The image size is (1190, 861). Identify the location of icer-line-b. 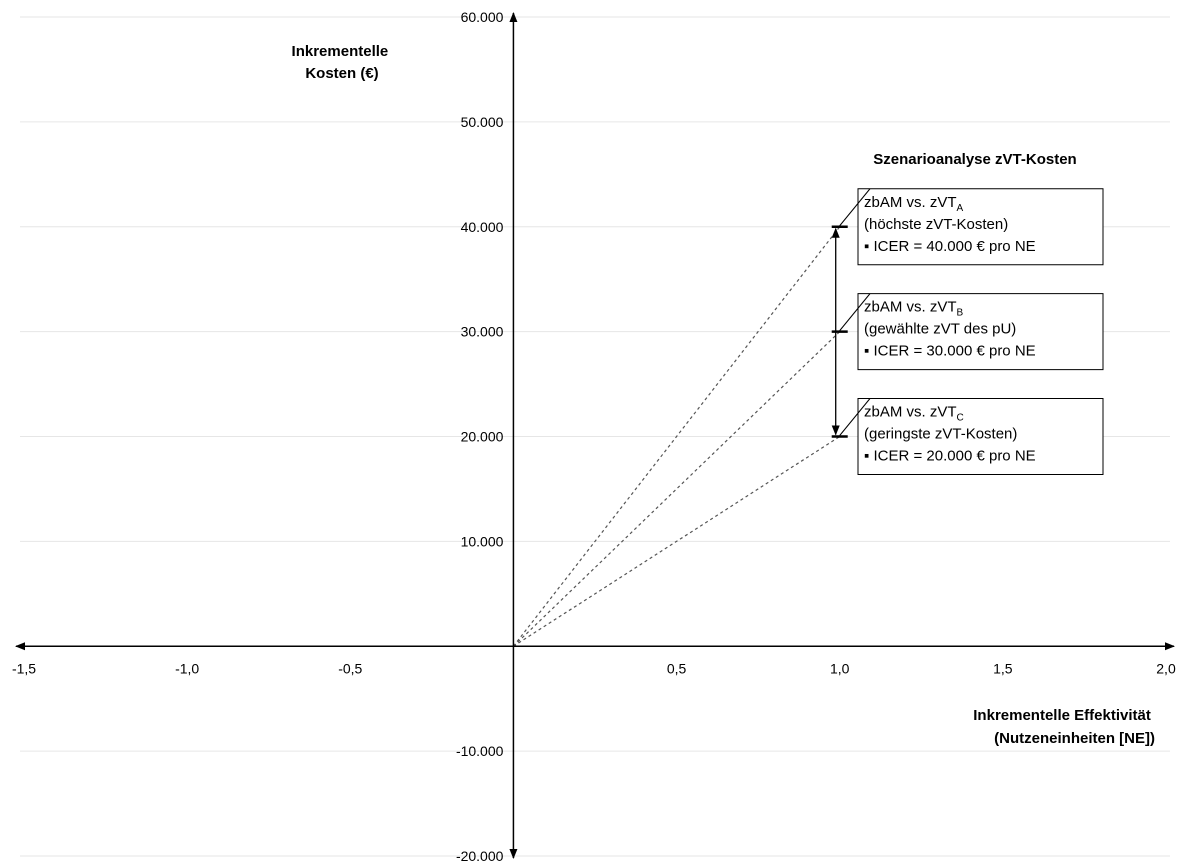
(677, 489).